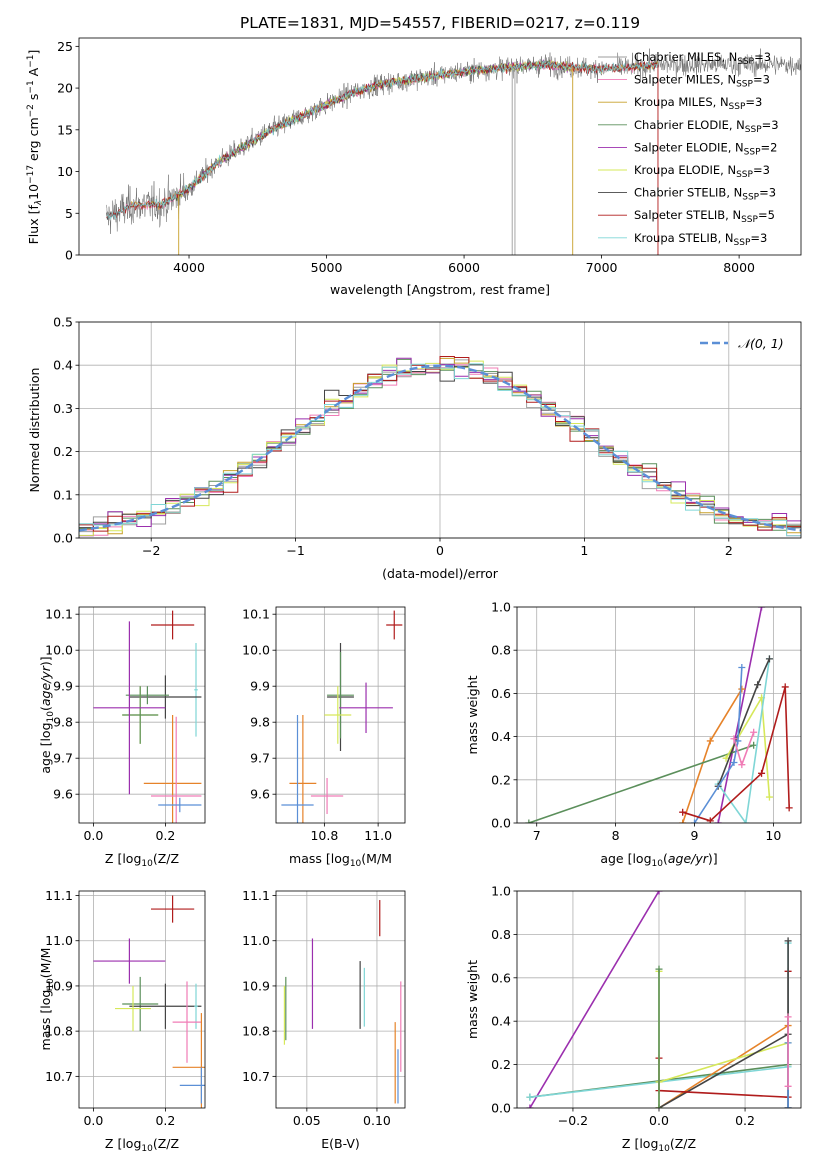 The width and height of the screenshot is (819, 1170). I want to click on label-part: age [log, so click(625, 858).